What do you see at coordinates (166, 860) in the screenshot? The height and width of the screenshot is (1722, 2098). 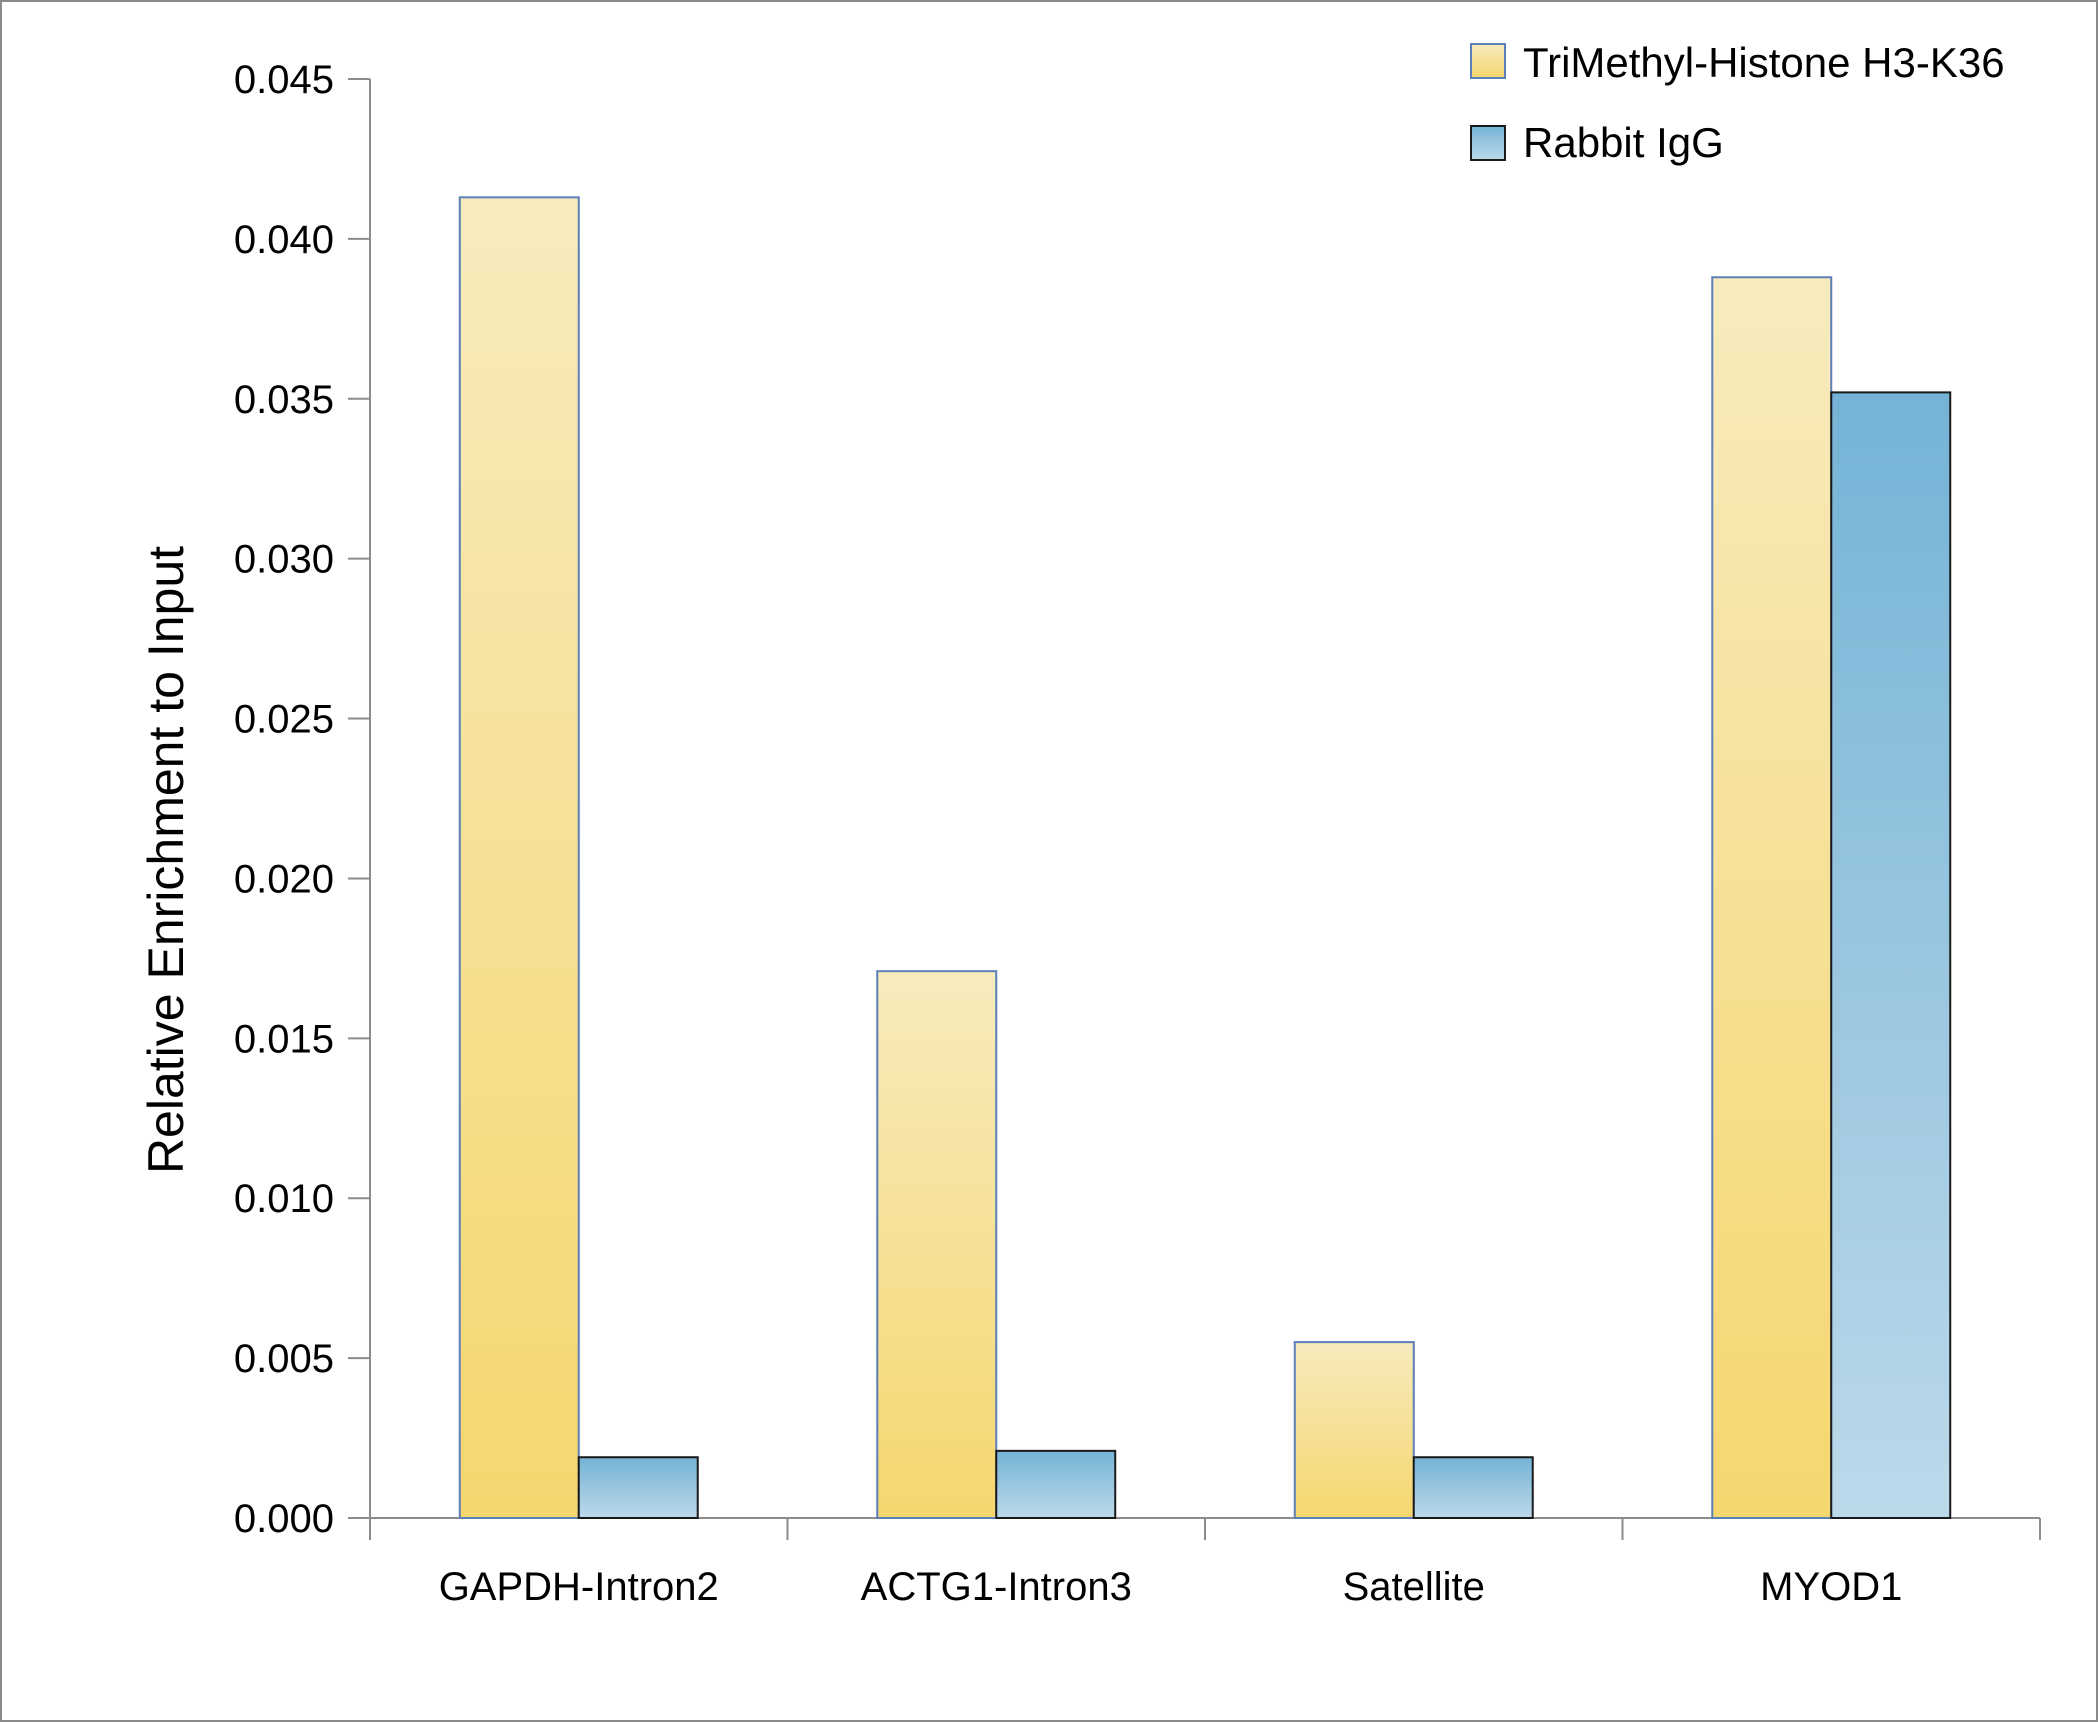 I see `y-axis-title: Relative Enrichment to Input` at bounding box center [166, 860].